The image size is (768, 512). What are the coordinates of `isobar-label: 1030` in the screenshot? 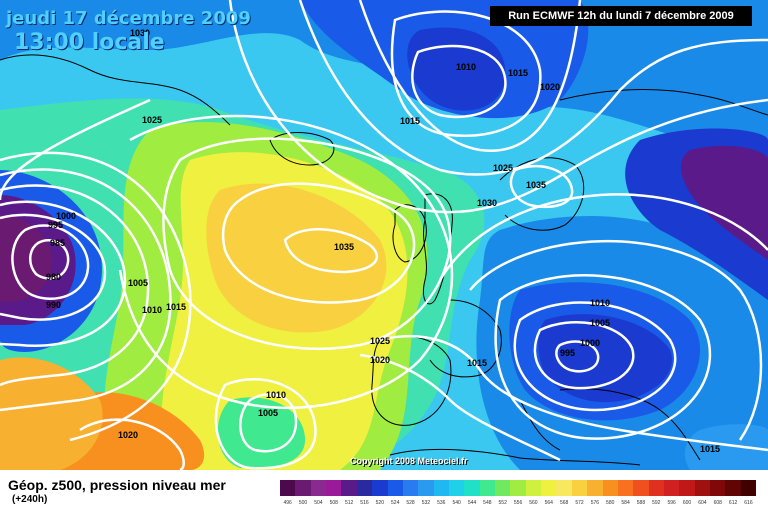 It's located at (140, 33).